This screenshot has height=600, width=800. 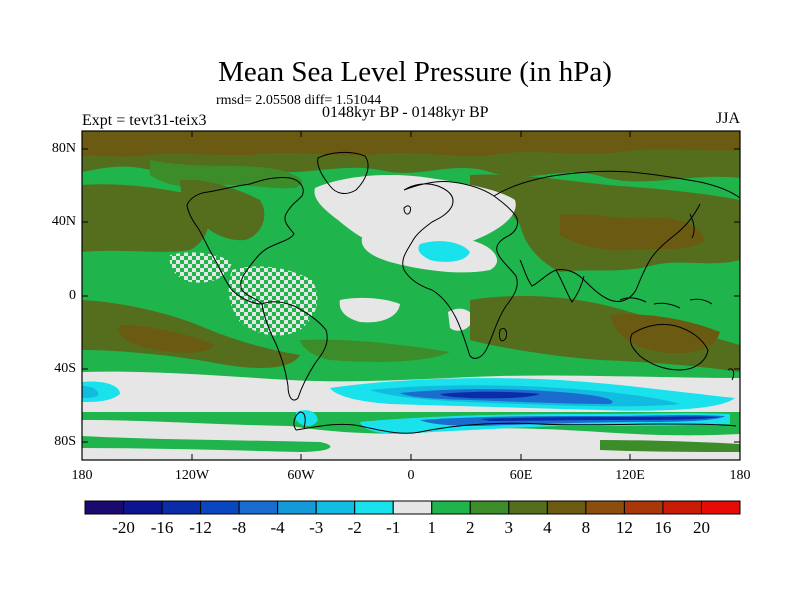 What do you see at coordinates (669, 347) in the screenshot?
I see `coast-australia` at bounding box center [669, 347].